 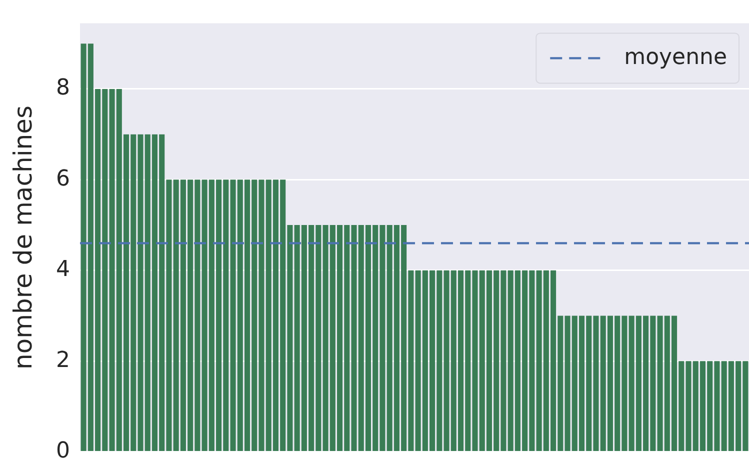 What do you see at coordinates (63, 179) in the screenshot?
I see `y-tick-label: 6` at bounding box center [63, 179].